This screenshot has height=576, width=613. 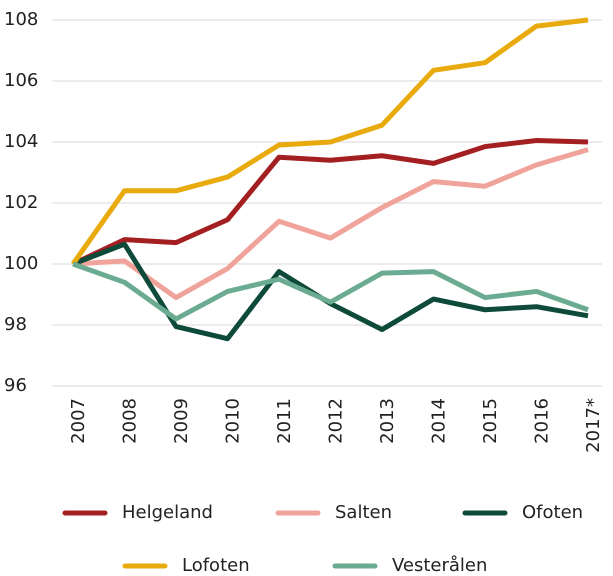 What do you see at coordinates (233, 421) in the screenshot?
I see `x-tick-label: 2010` at bounding box center [233, 421].